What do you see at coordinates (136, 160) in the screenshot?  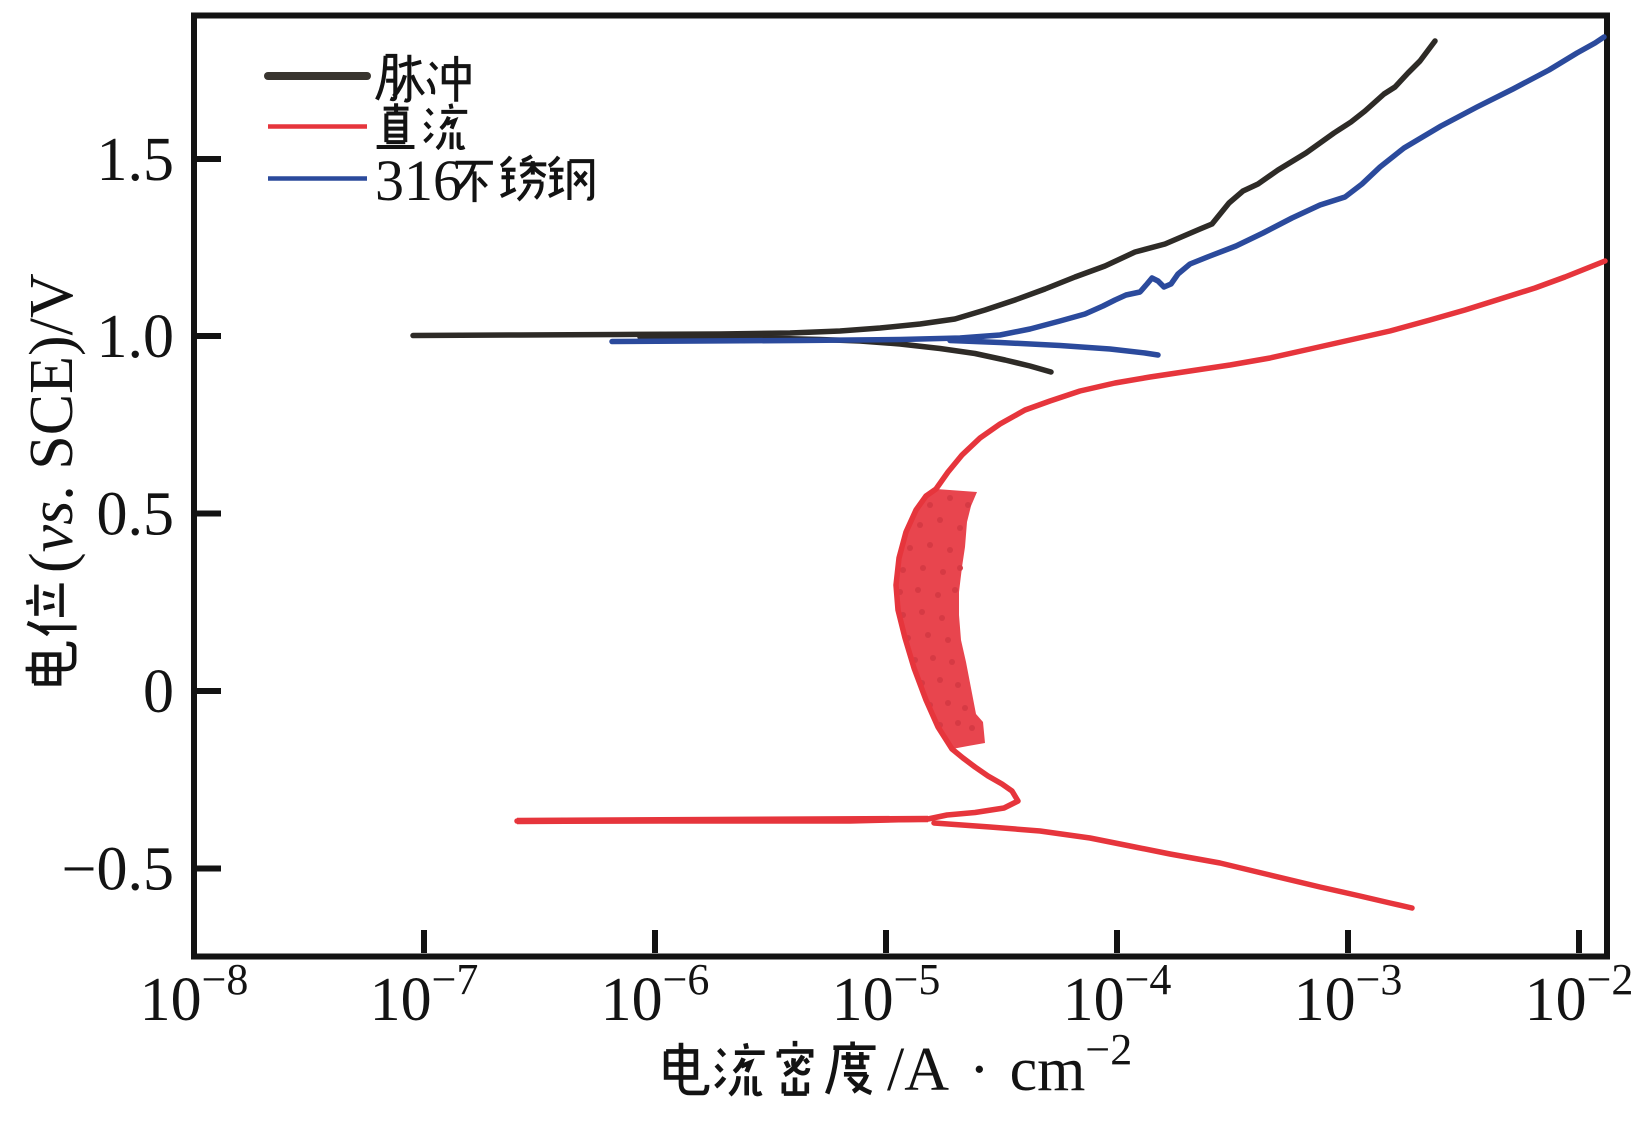 I see `svg-text: 1.5` at bounding box center [136, 160].